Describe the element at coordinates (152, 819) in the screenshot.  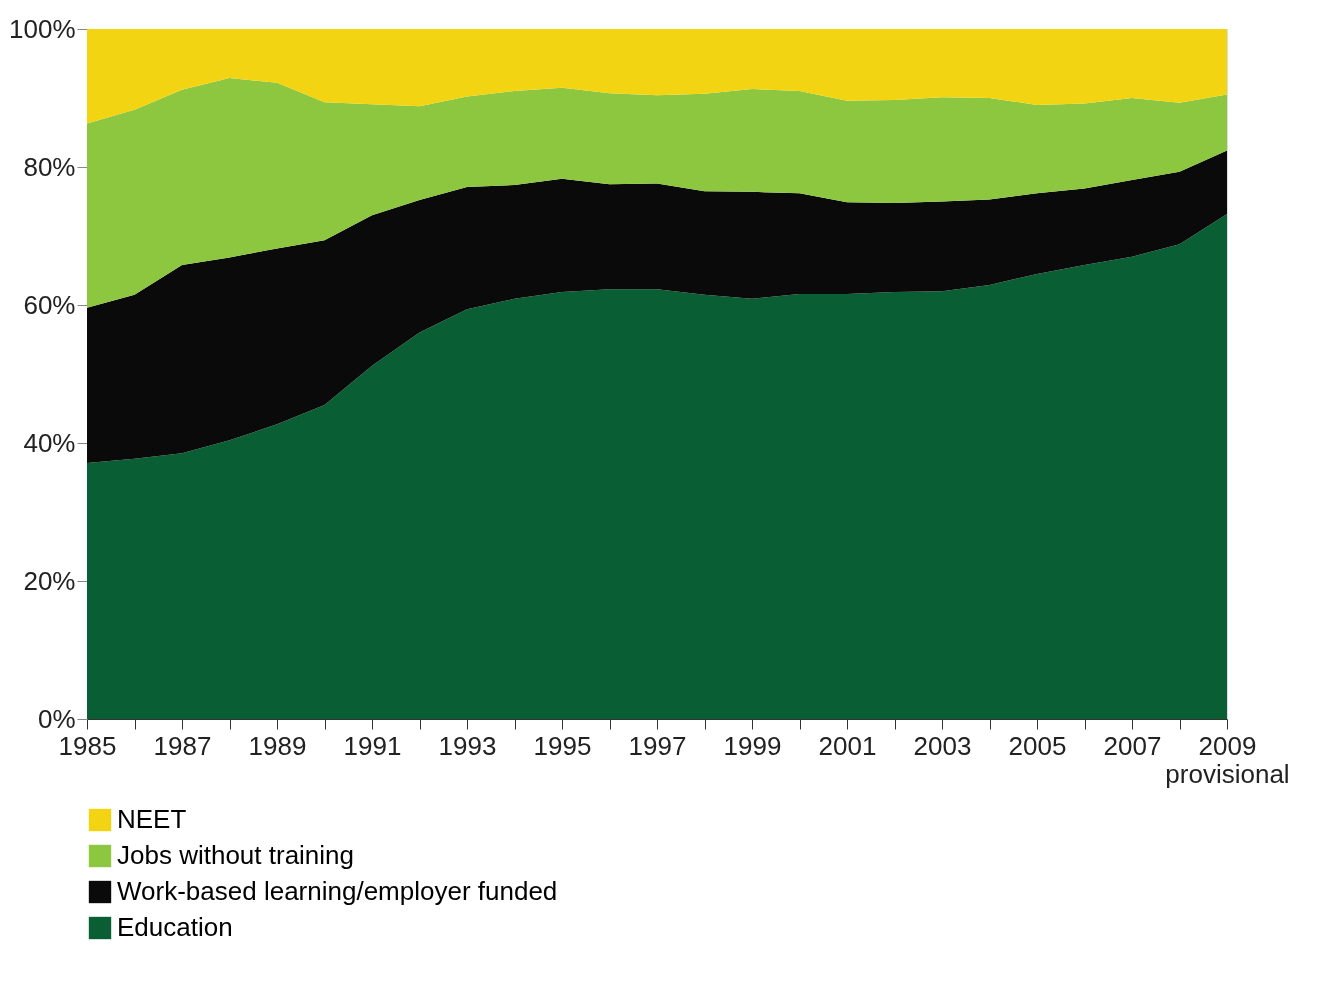
I see `legend-label: NEET` at that location.